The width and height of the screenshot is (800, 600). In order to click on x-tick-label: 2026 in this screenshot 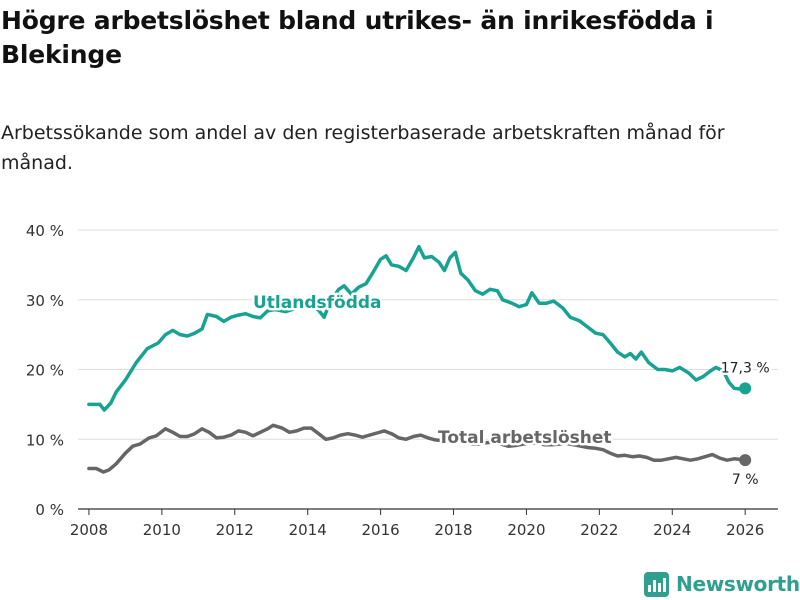, I will do `click(745, 530)`.